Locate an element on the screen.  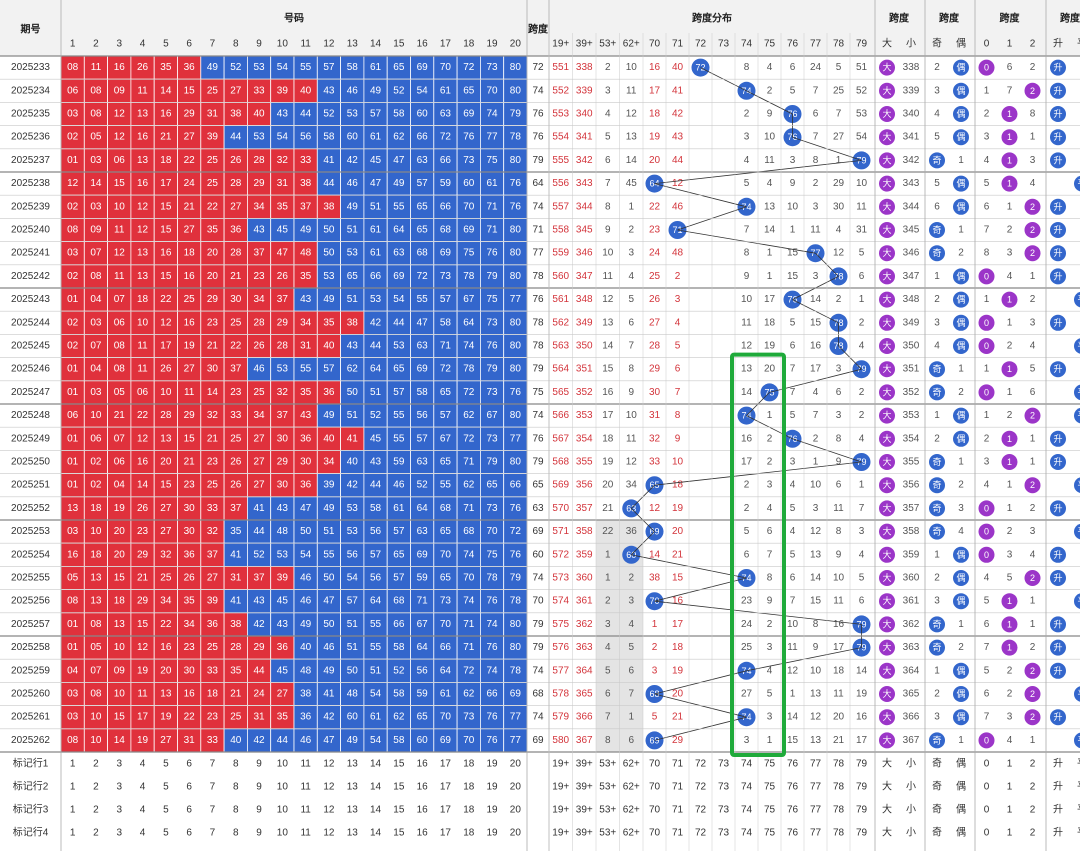
big-ball is located at coordinates (887, 90).